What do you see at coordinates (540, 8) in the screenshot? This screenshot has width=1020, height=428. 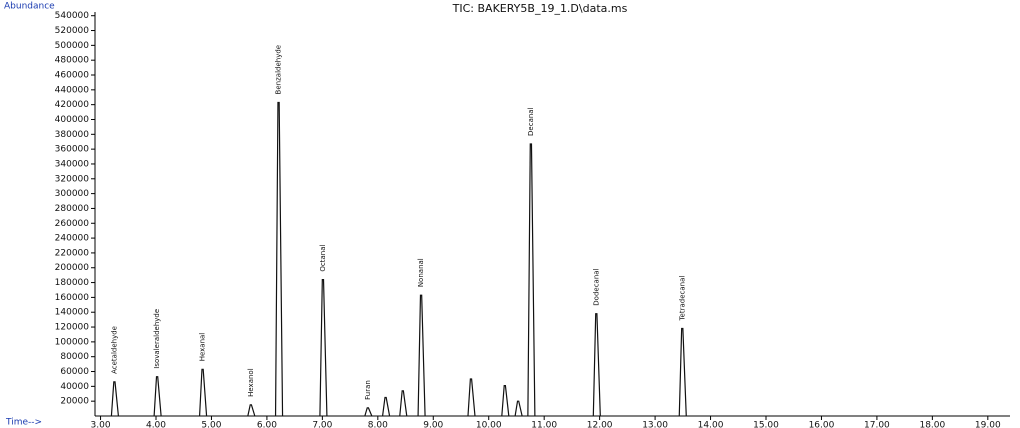 I see `chart-title: TIC: BAKERY5B_19_1.D\data.ms` at bounding box center [540, 8].